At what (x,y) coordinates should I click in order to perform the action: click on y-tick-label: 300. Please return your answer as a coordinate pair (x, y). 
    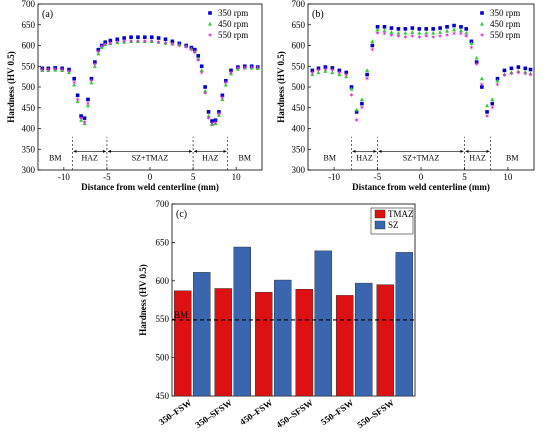
    Looking at the image, I should click on (29, 170).